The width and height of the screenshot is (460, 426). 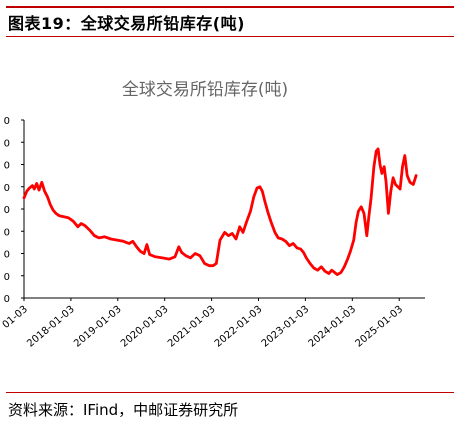 What do you see at coordinates (192, 327) in the screenshot?
I see `x-tick-label: 2021-01-03` at bounding box center [192, 327].